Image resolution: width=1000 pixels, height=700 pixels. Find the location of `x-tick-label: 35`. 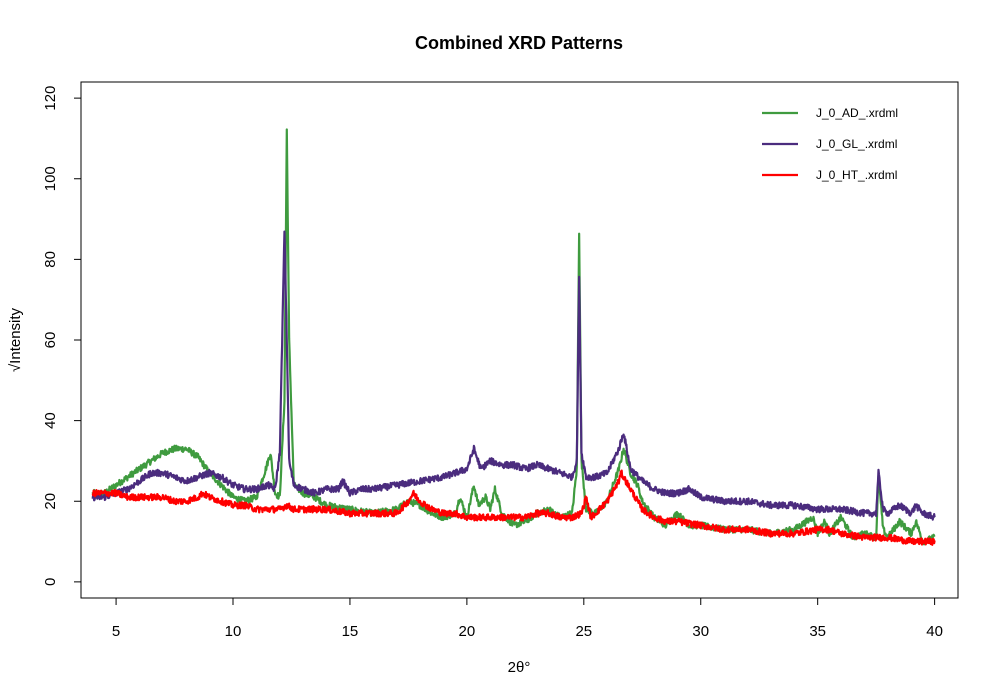

x-tick-label: 35 is located at coordinates (817, 631).